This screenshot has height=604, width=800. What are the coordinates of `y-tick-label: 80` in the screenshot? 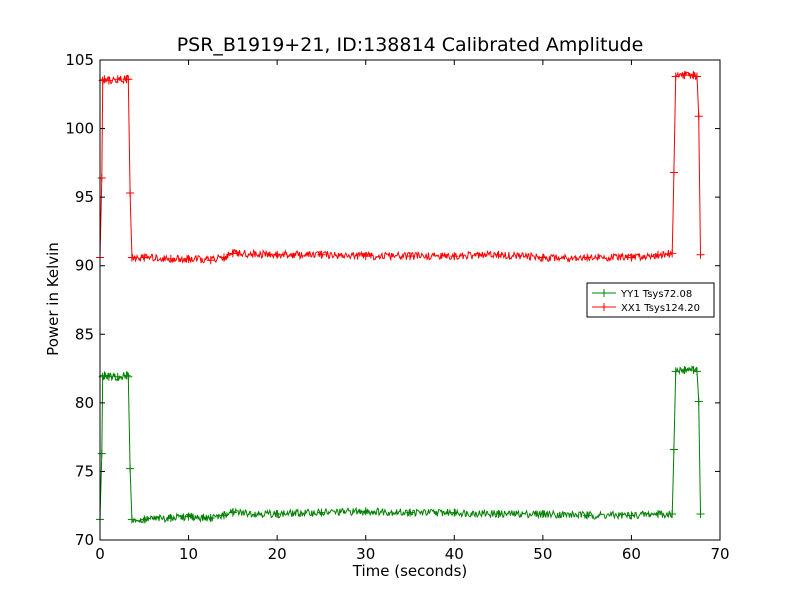 It's located at (84, 403).